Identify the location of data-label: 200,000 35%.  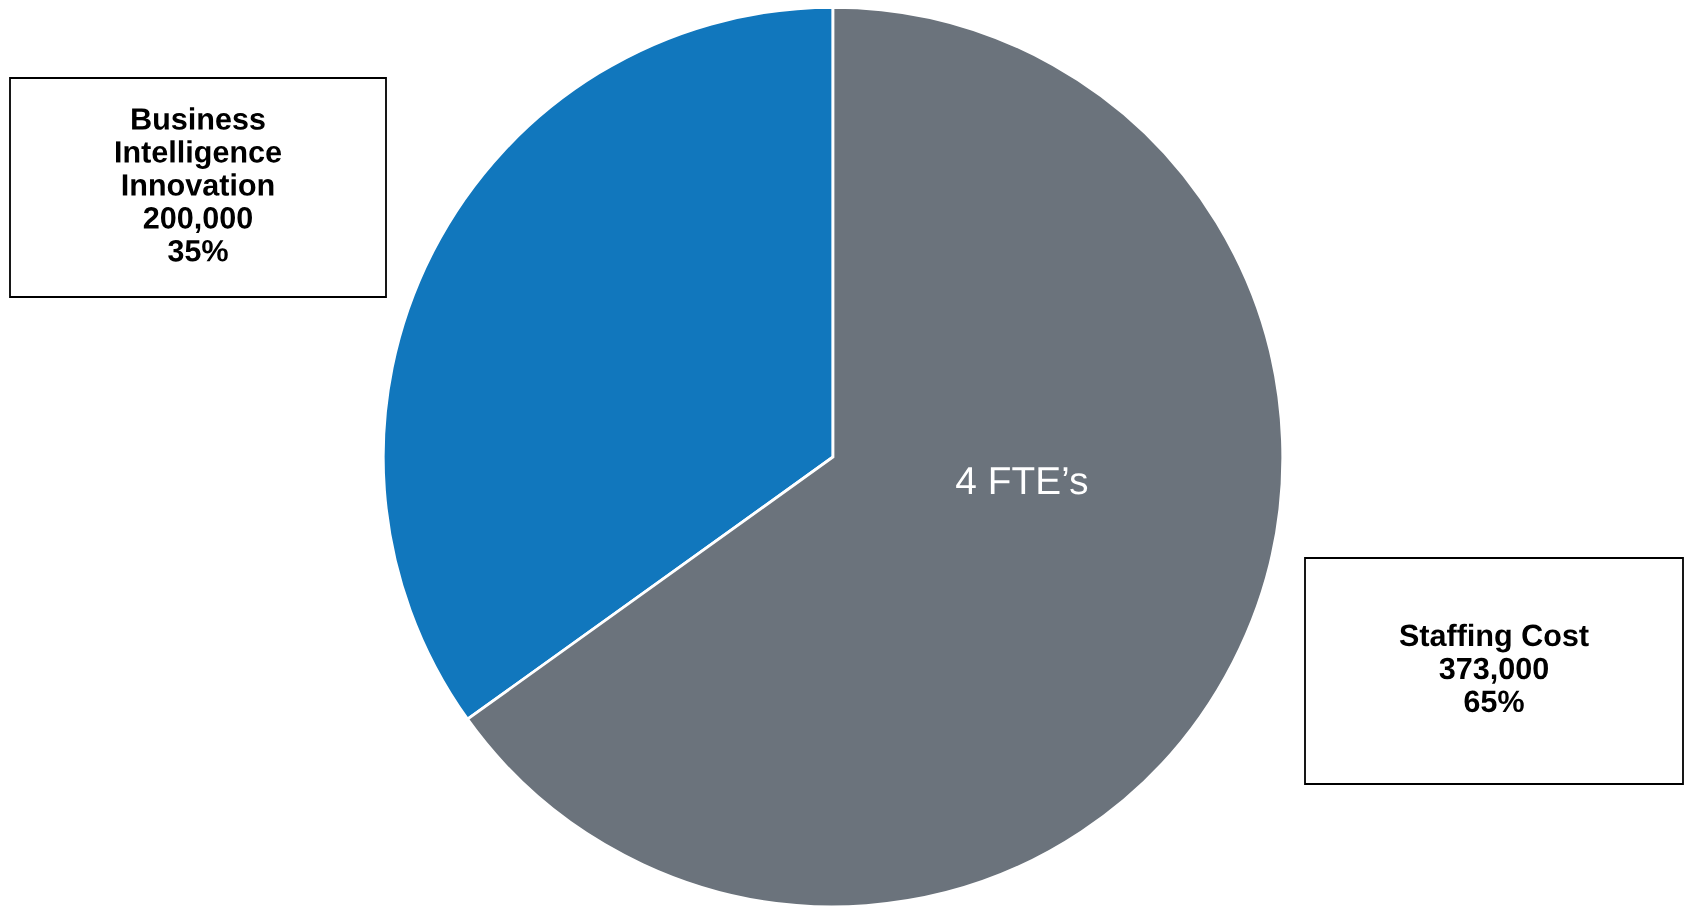
(197, 234).